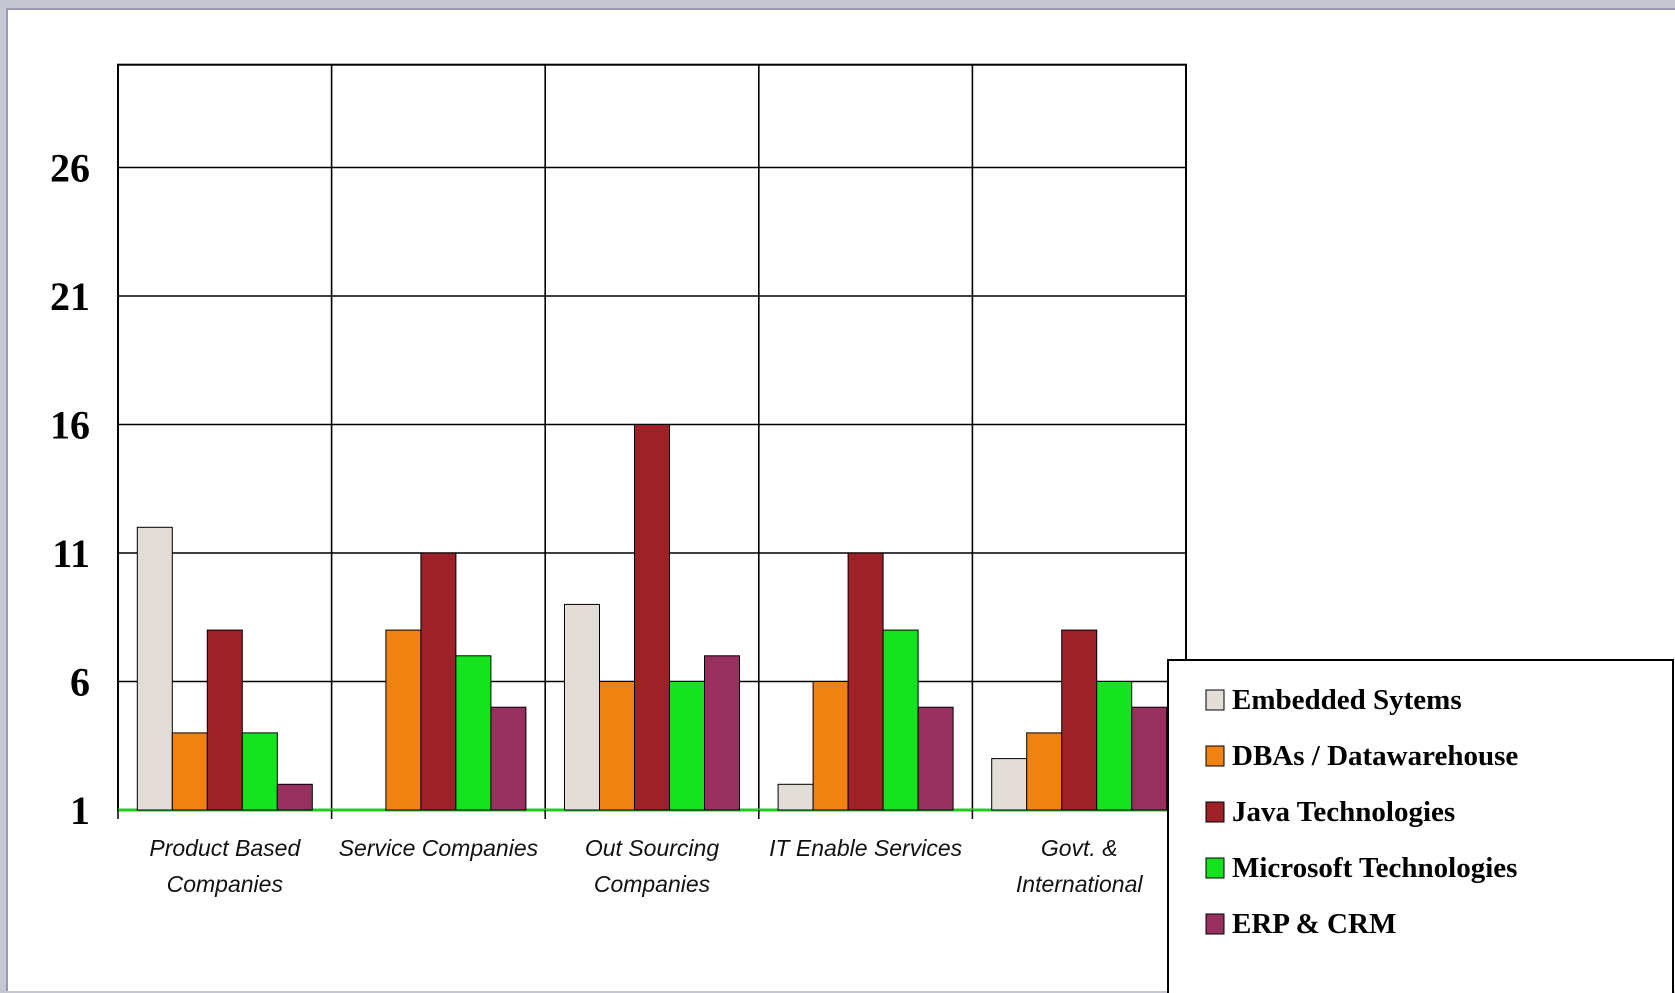  Describe the element at coordinates (439, 848) in the screenshot. I see `x-tick-label: Service Companies` at that location.